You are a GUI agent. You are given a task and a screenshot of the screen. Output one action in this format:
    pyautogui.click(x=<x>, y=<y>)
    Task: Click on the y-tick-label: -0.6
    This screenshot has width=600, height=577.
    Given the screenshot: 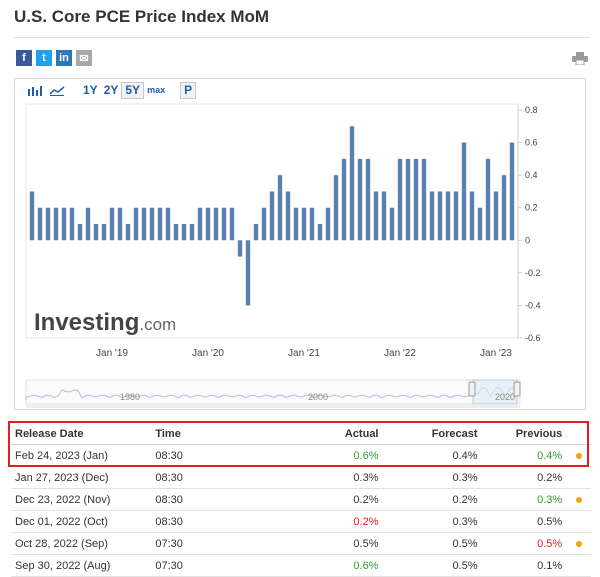 What is the action you would take?
    pyautogui.click(x=533, y=338)
    